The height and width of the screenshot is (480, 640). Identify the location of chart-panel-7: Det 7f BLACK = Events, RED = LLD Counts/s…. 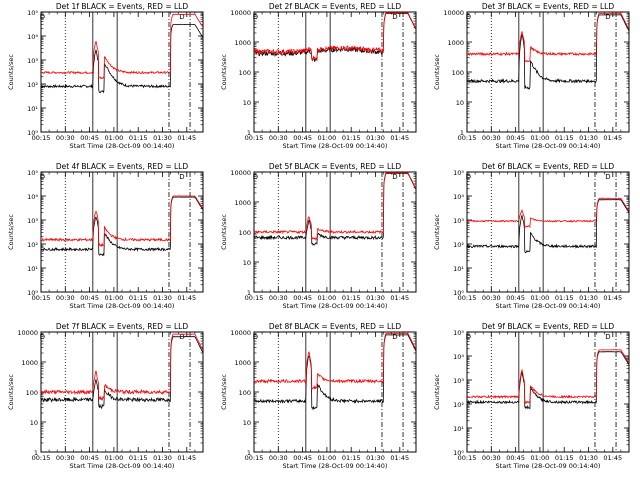
(105, 396).